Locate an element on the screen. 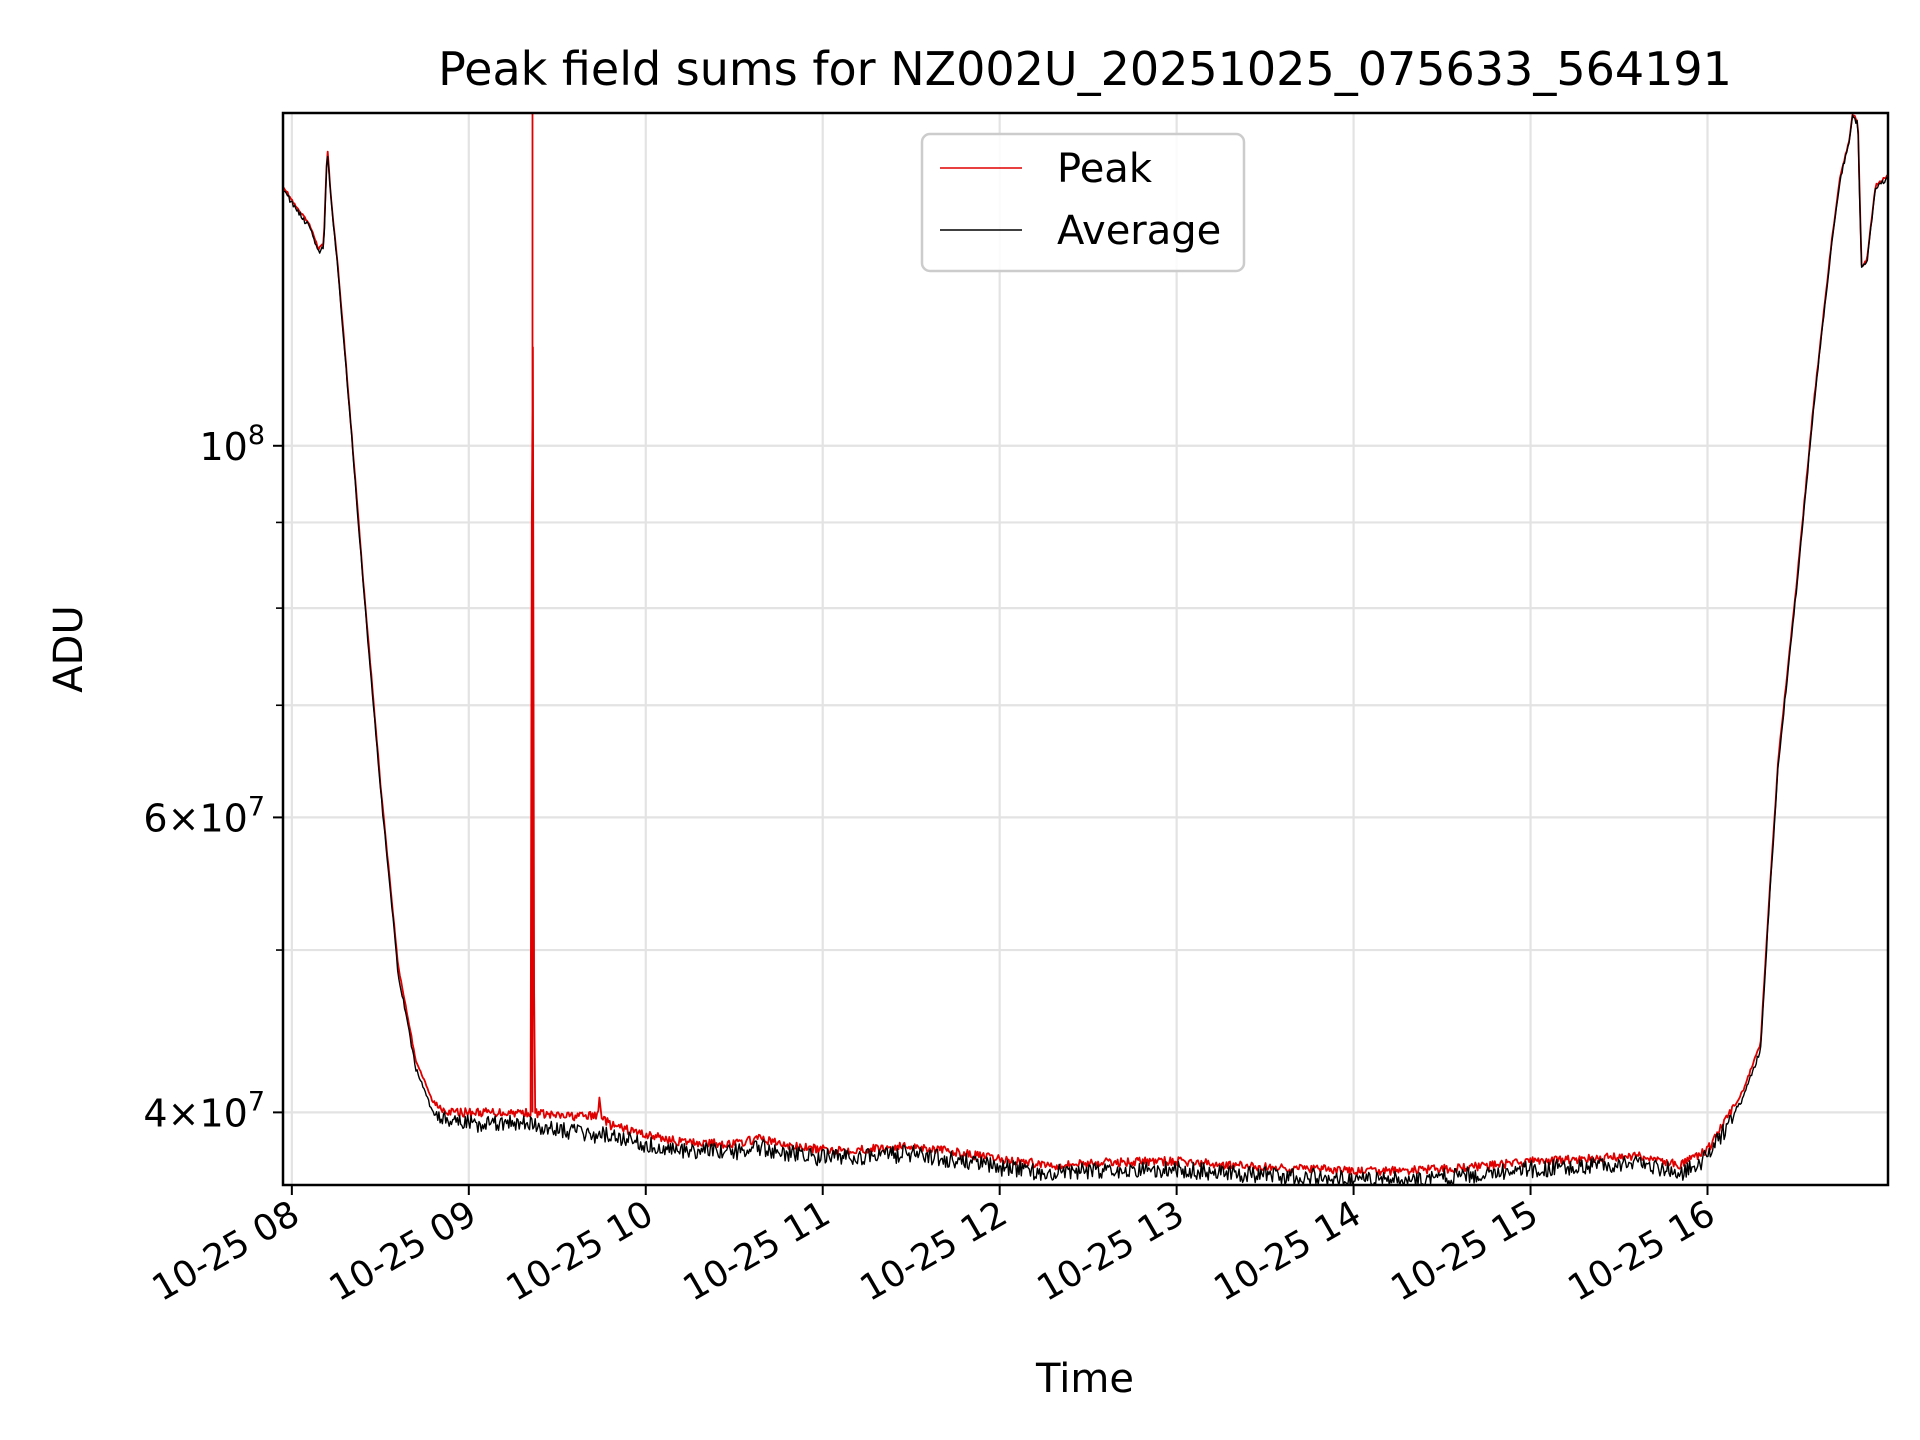  legend: Peak Average is located at coordinates (1083, 202).